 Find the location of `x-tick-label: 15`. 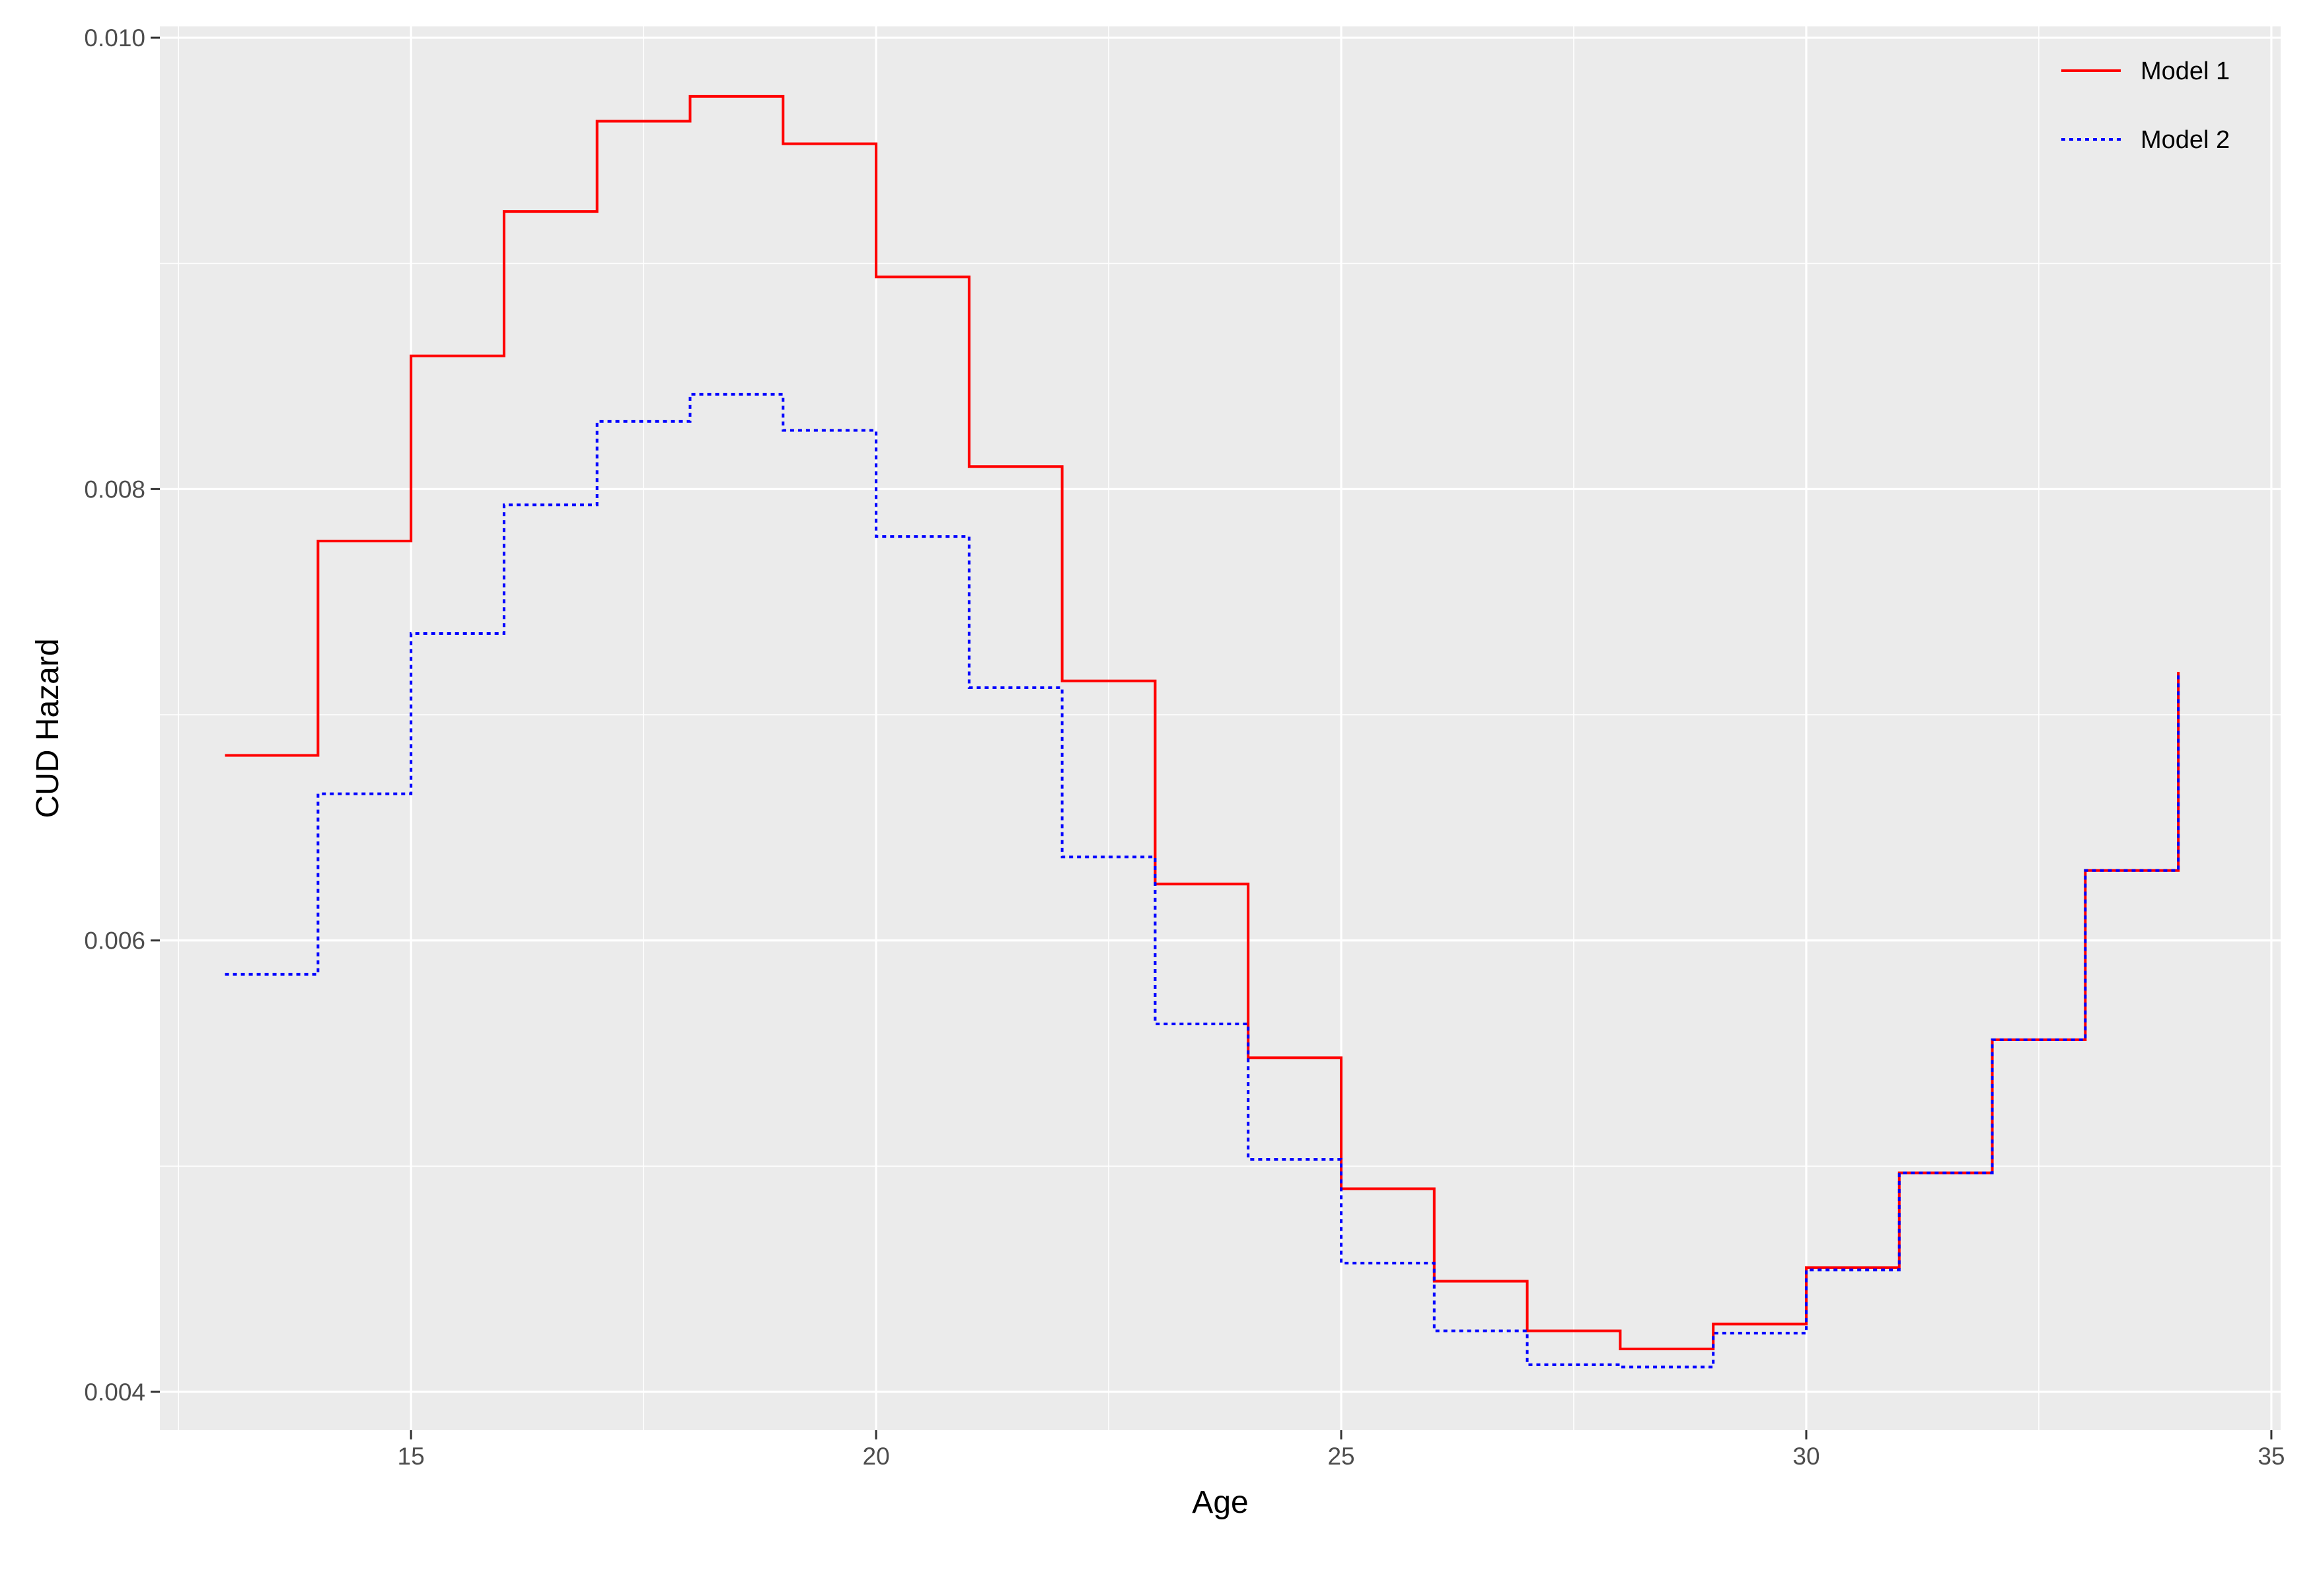

x-tick-label: 15 is located at coordinates (411, 1456).